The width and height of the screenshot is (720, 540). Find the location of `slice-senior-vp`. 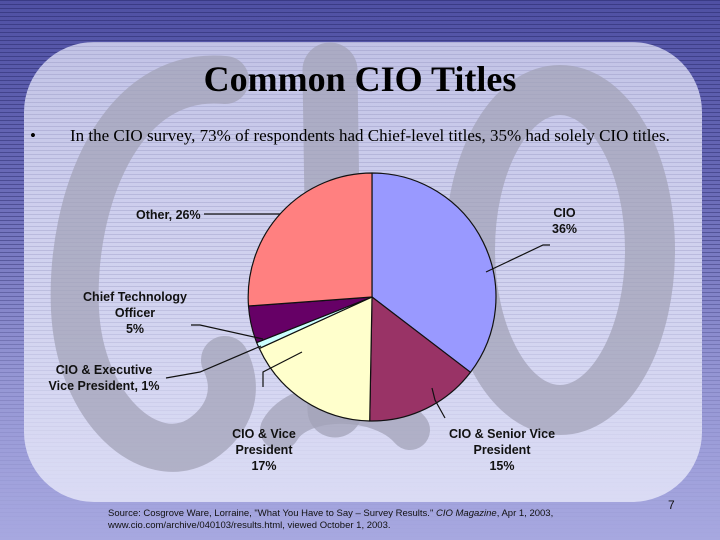

slice-senior-vp is located at coordinates (420, 359).